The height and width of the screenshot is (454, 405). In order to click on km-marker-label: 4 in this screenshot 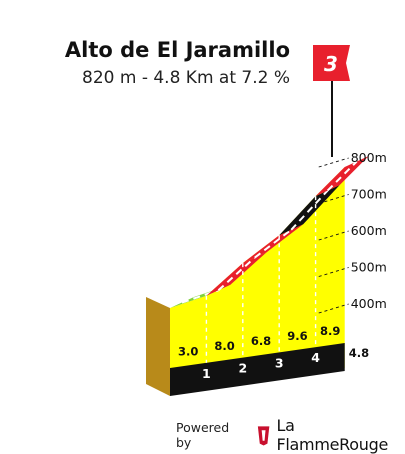, I will do `click(315, 357)`.